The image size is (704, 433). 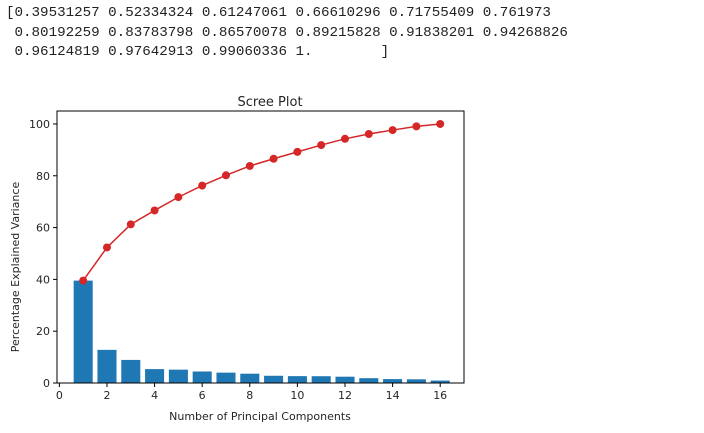 I want to click on x-tick-label: 2, so click(x=106, y=395).